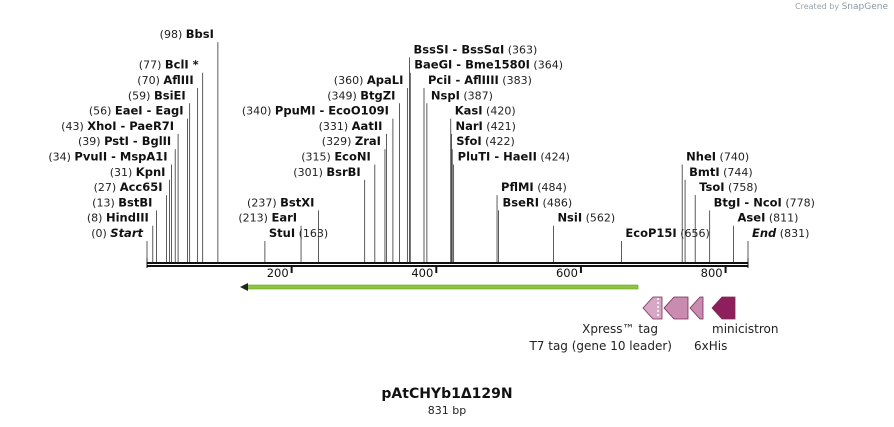  I want to click on site-position: (486), so click(555, 202).